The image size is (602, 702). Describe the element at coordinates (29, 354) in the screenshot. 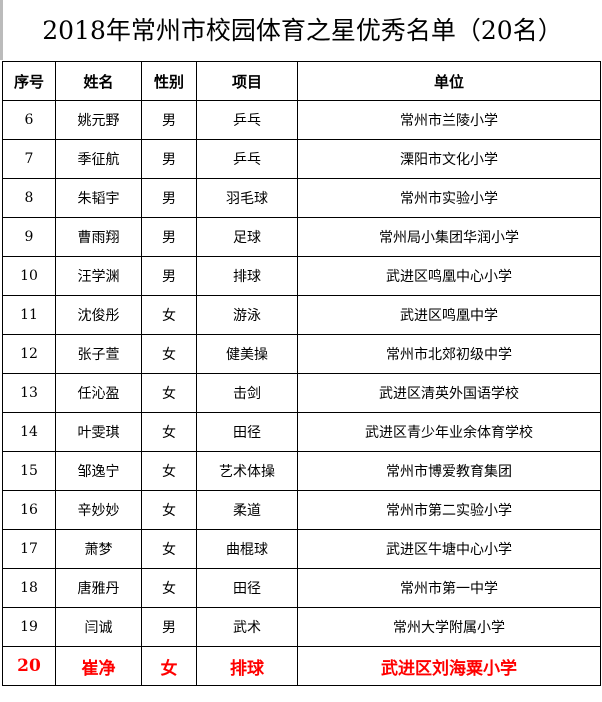

I see `cell-index: 12` at that location.